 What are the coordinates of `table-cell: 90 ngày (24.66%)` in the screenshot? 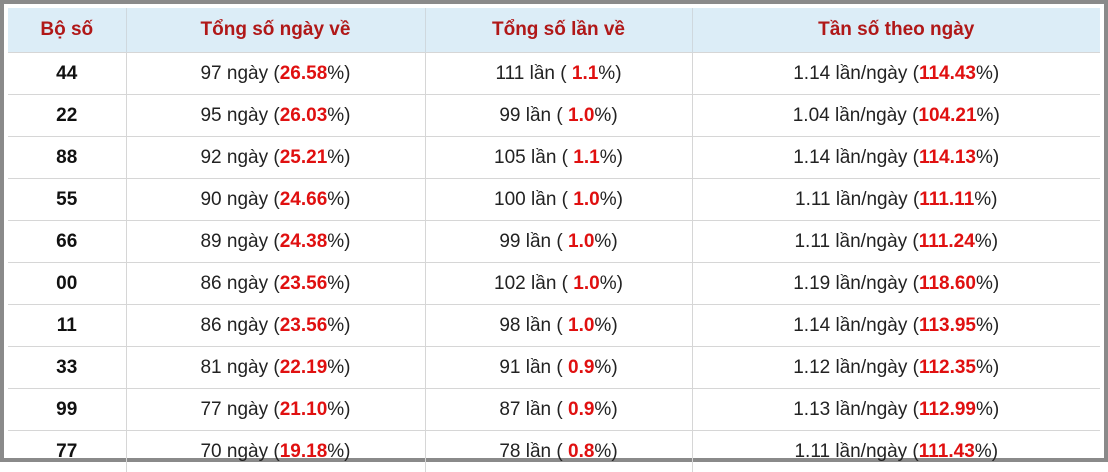 It's located at (275, 200).